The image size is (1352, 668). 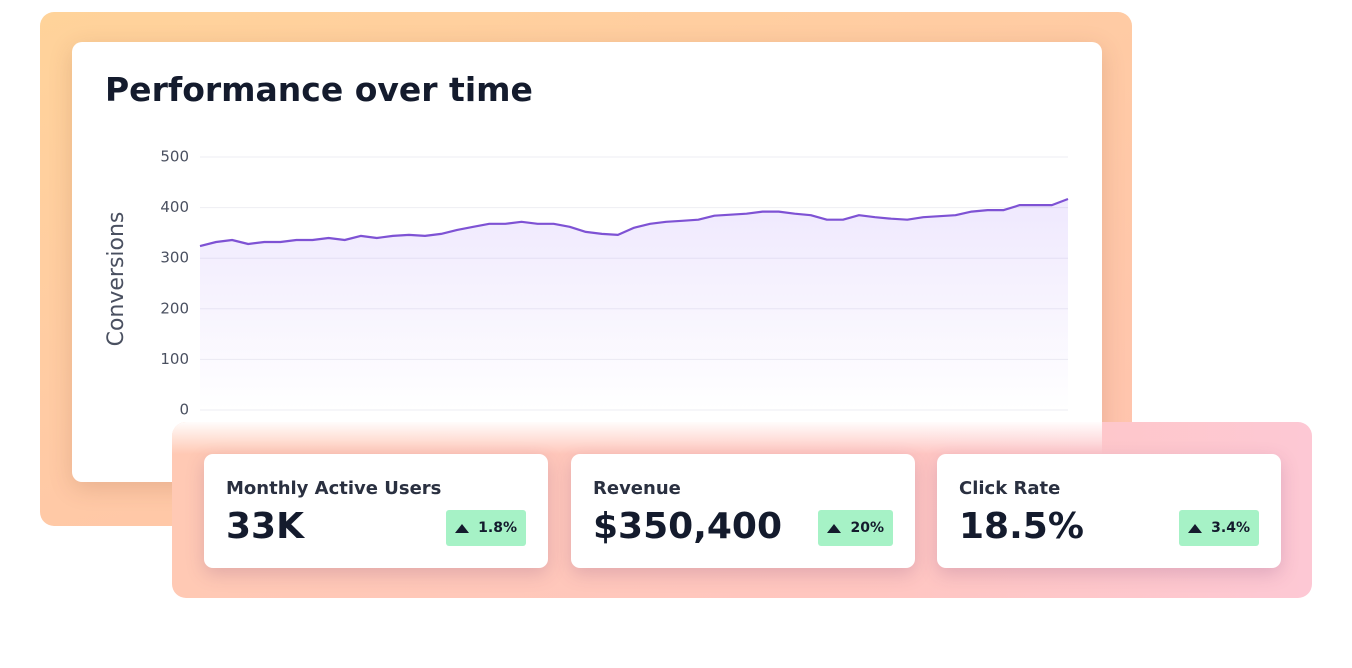 I want to click on kpi-value: 33K, so click(x=265, y=526).